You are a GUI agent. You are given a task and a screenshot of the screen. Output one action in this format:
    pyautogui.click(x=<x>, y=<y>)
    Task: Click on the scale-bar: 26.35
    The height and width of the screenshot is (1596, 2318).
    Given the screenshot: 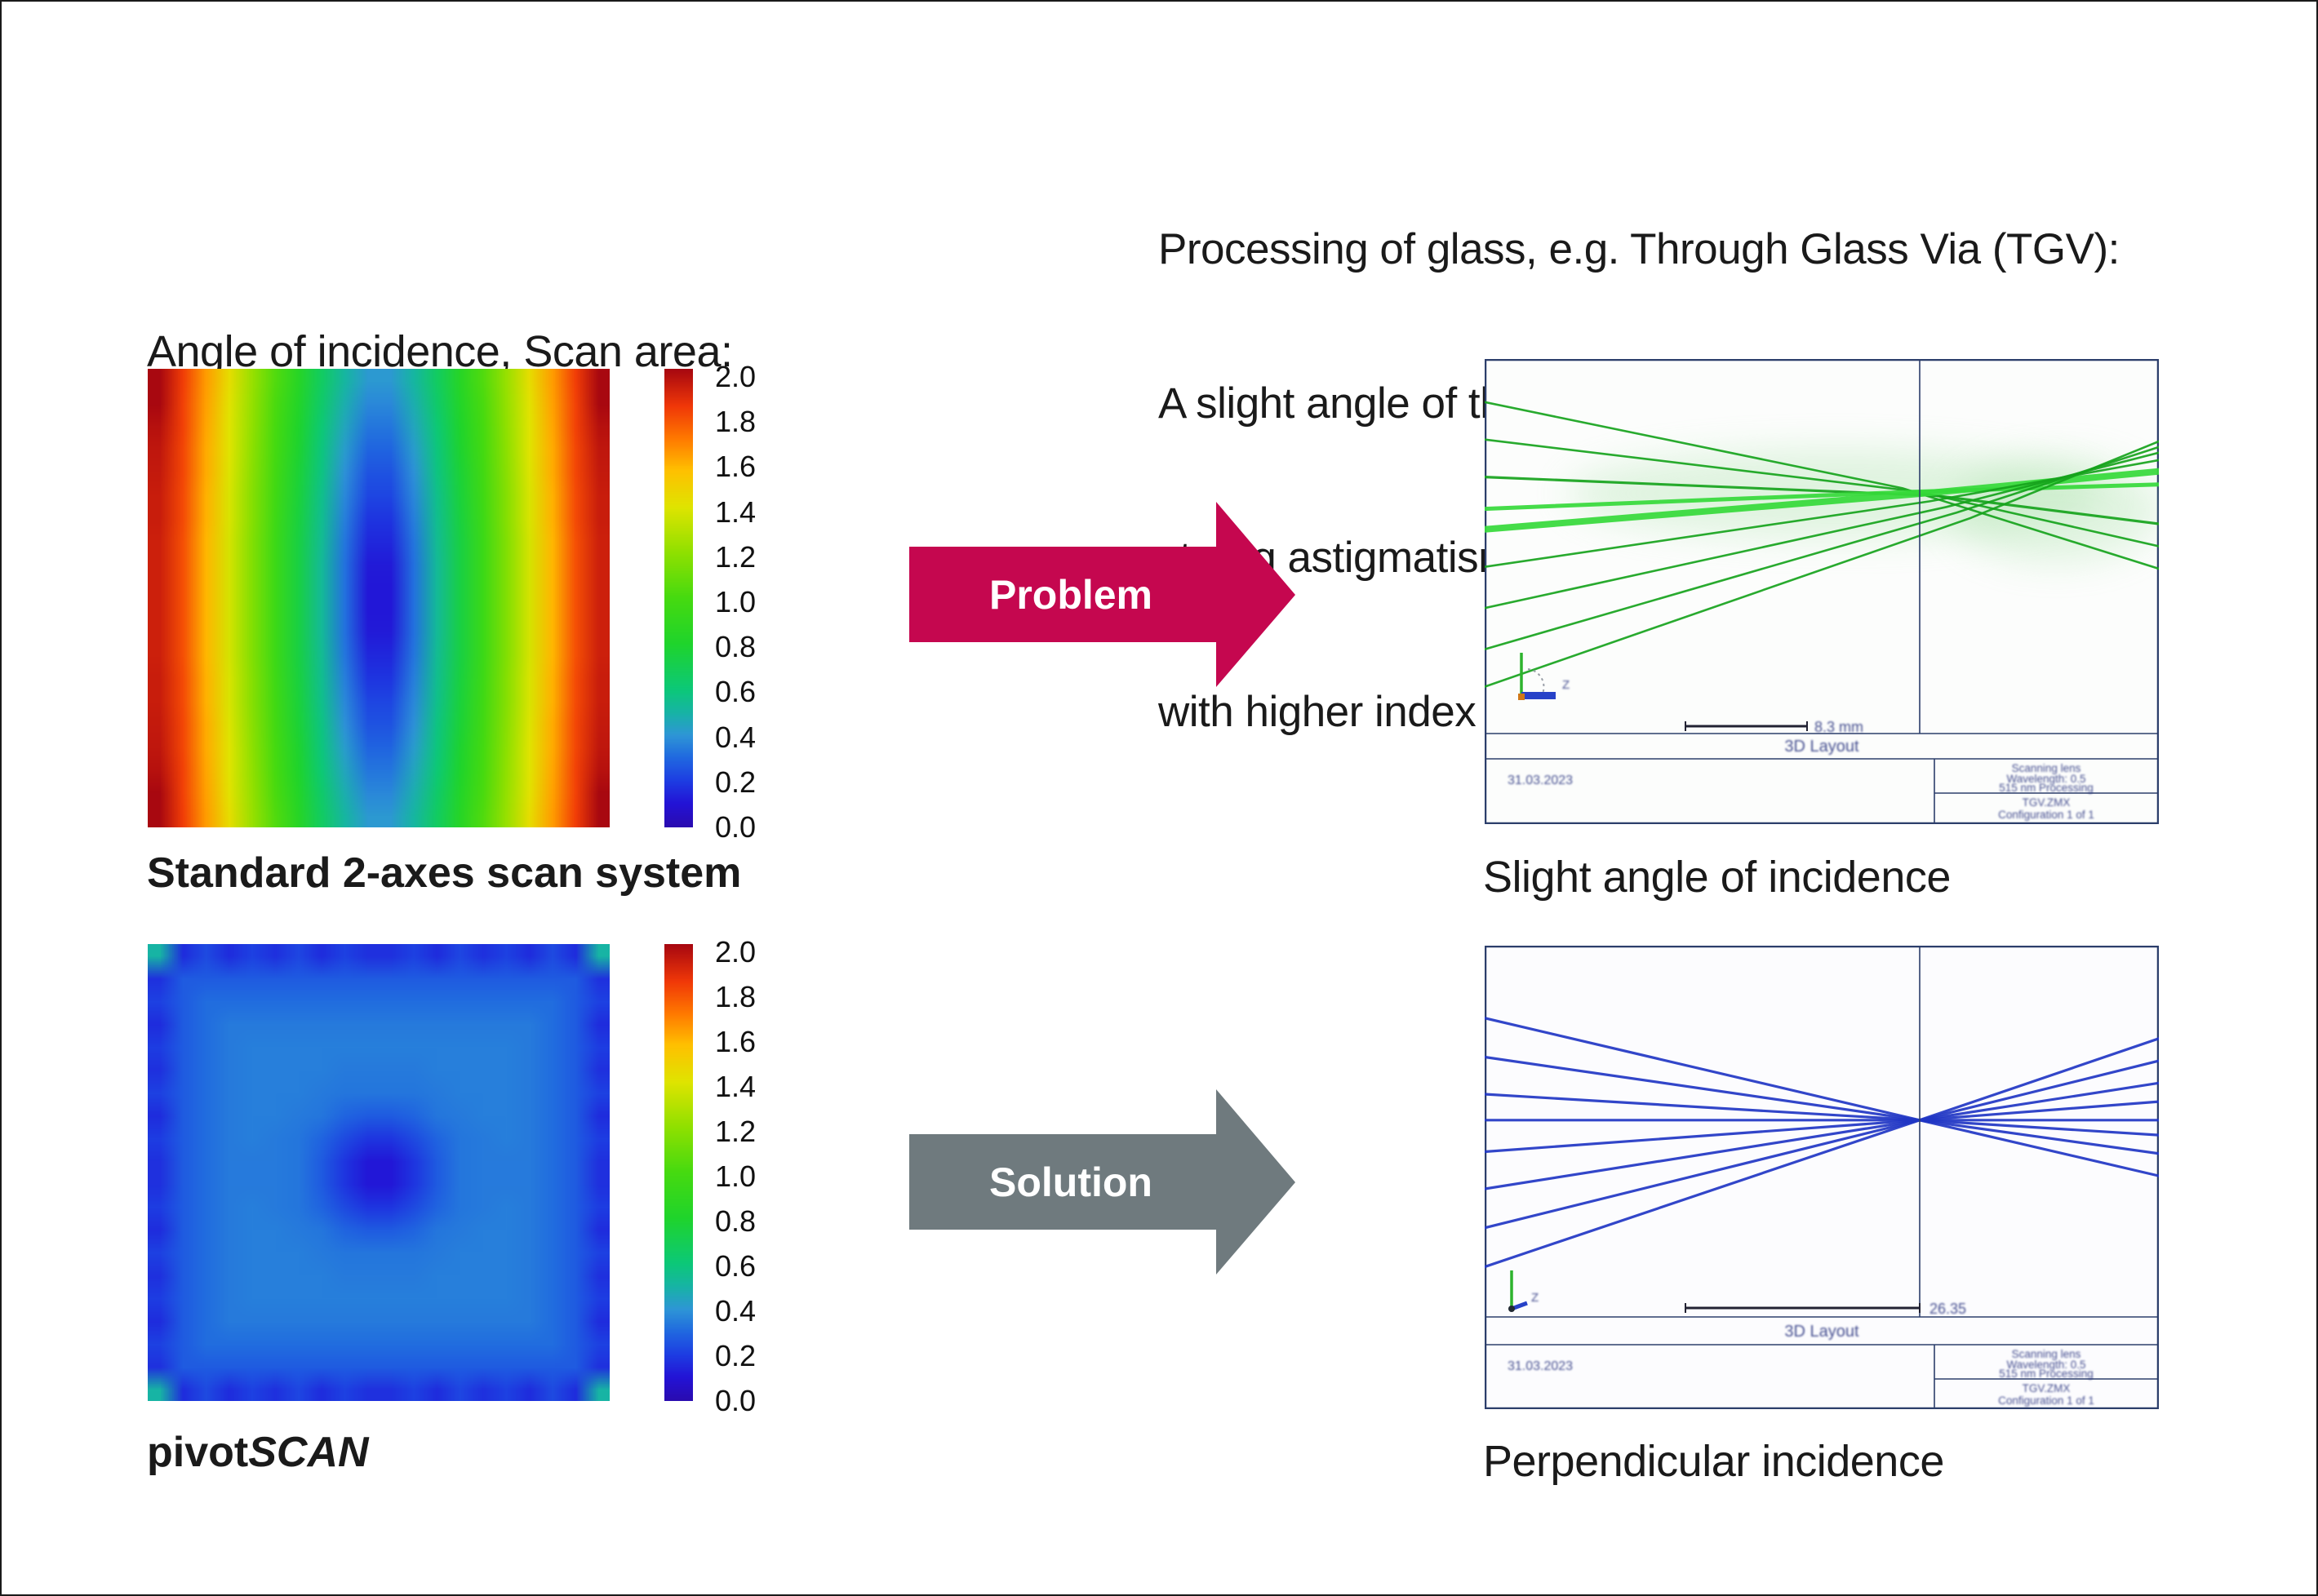 What is the action you would take?
    pyautogui.click(x=1826, y=1309)
    